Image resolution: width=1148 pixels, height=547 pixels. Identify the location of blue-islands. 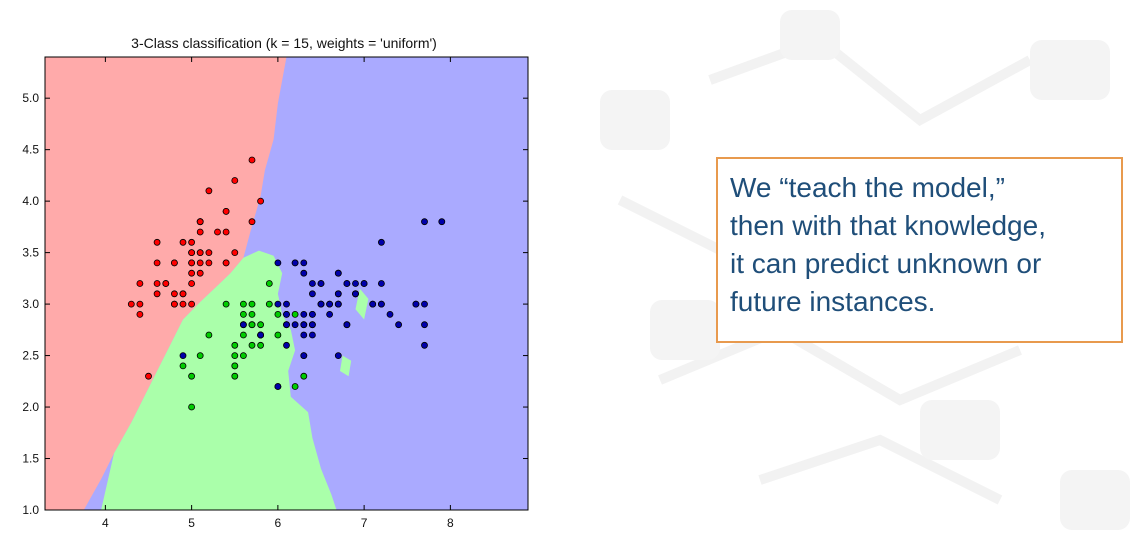
(354, 332).